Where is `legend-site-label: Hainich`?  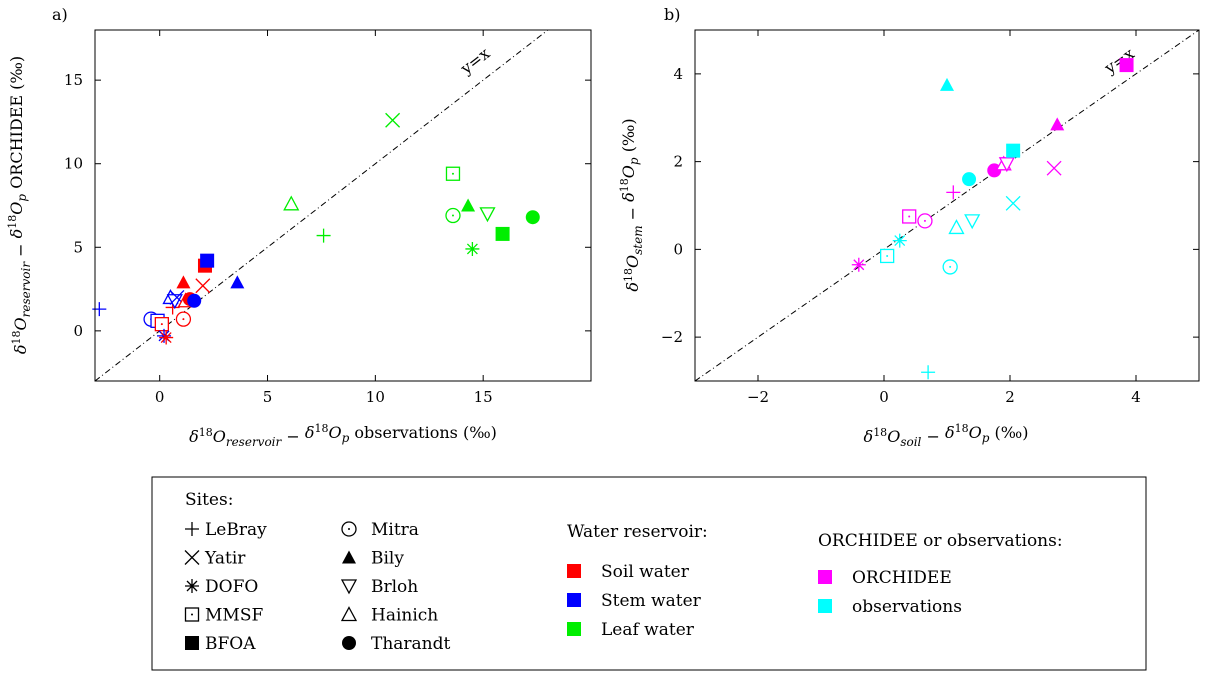
legend-site-label: Hainich is located at coordinates (404, 616).